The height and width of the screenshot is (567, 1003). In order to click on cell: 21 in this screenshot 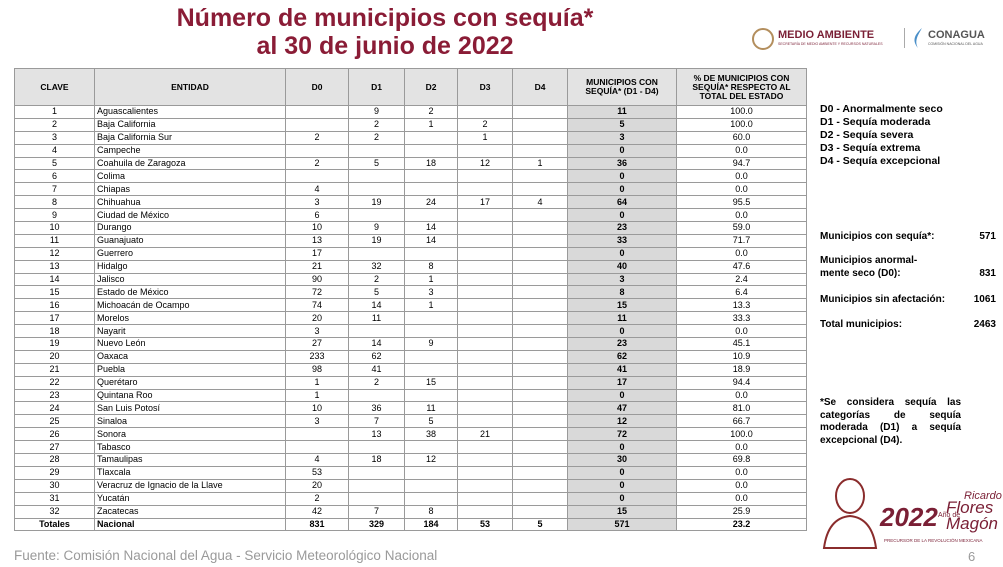, I will do `click(54, 369)`.